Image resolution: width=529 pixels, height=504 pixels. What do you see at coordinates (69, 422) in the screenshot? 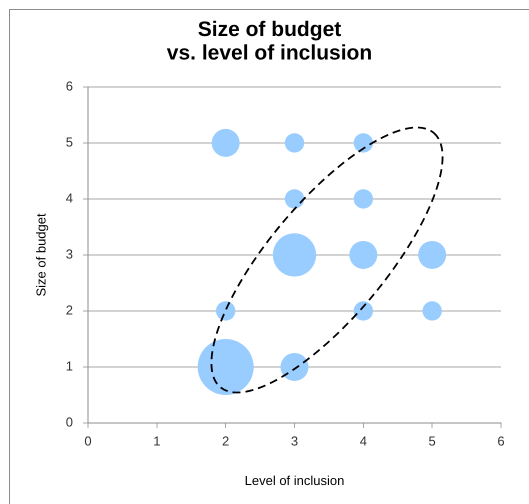
I see `y-tick-label: 0` at bounding box center [69, 422].